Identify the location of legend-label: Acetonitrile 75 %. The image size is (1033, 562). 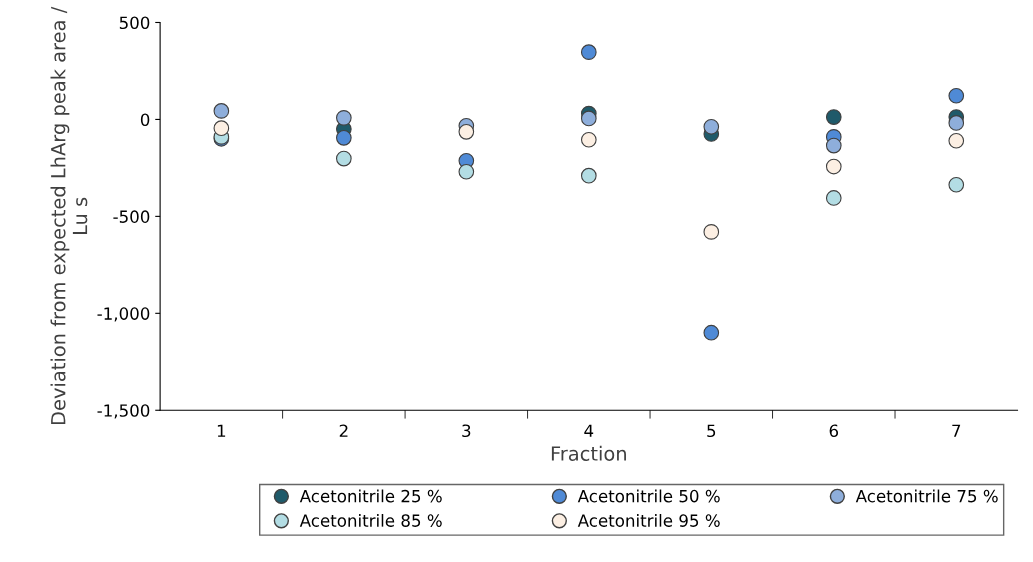
(926, 496).